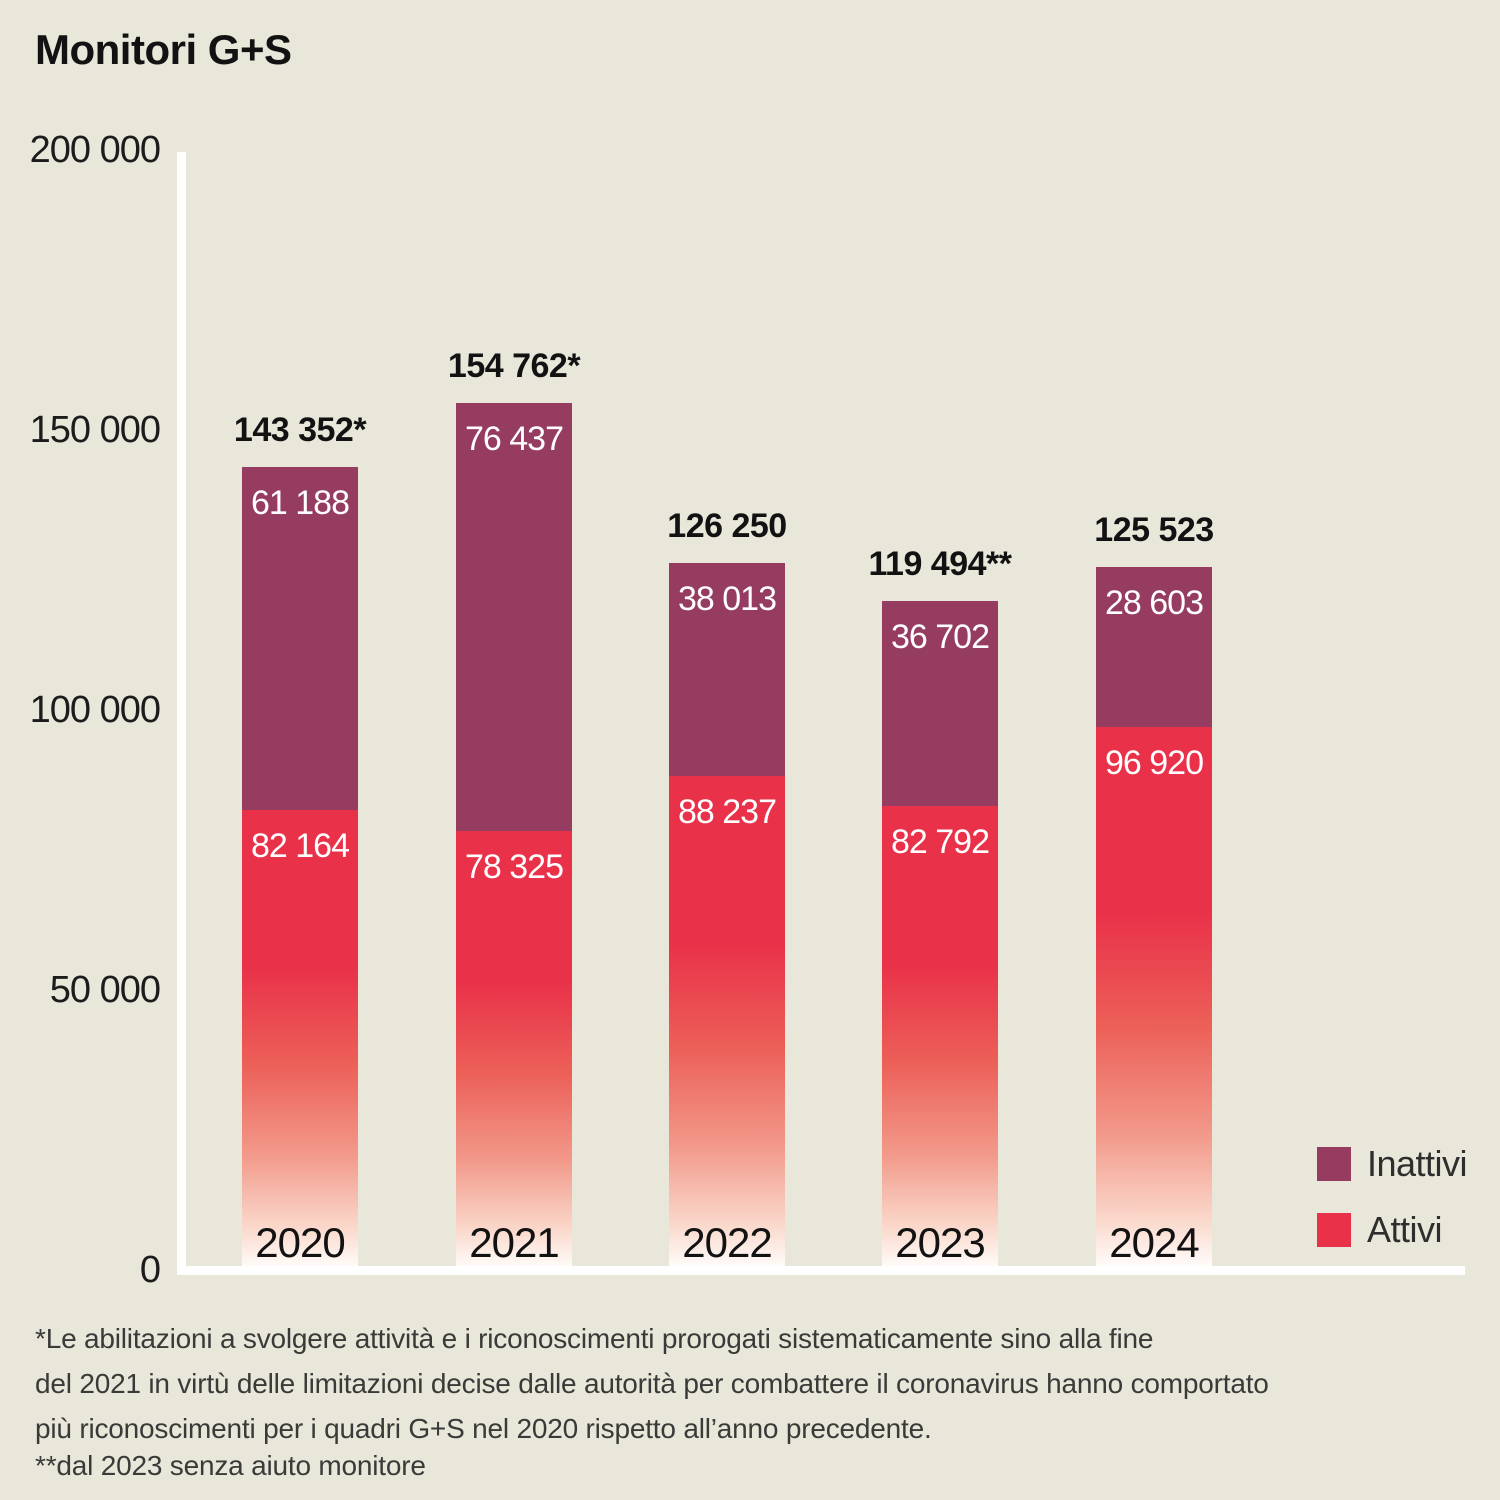  Describe the element at coordinates (514, 439) in the screenshot. I see `bar-label-inattivi-2021: 76 437` at that location.